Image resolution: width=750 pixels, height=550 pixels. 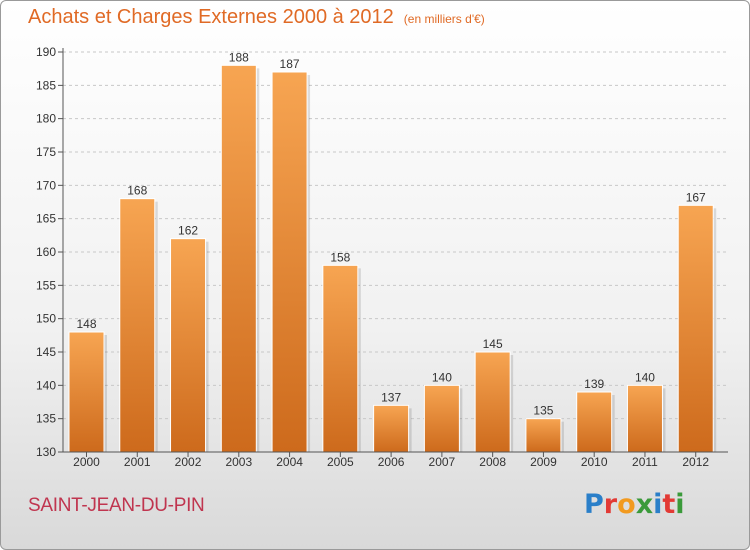 I want to click on x-tick-label: 2011, so click(x=645, y=462).